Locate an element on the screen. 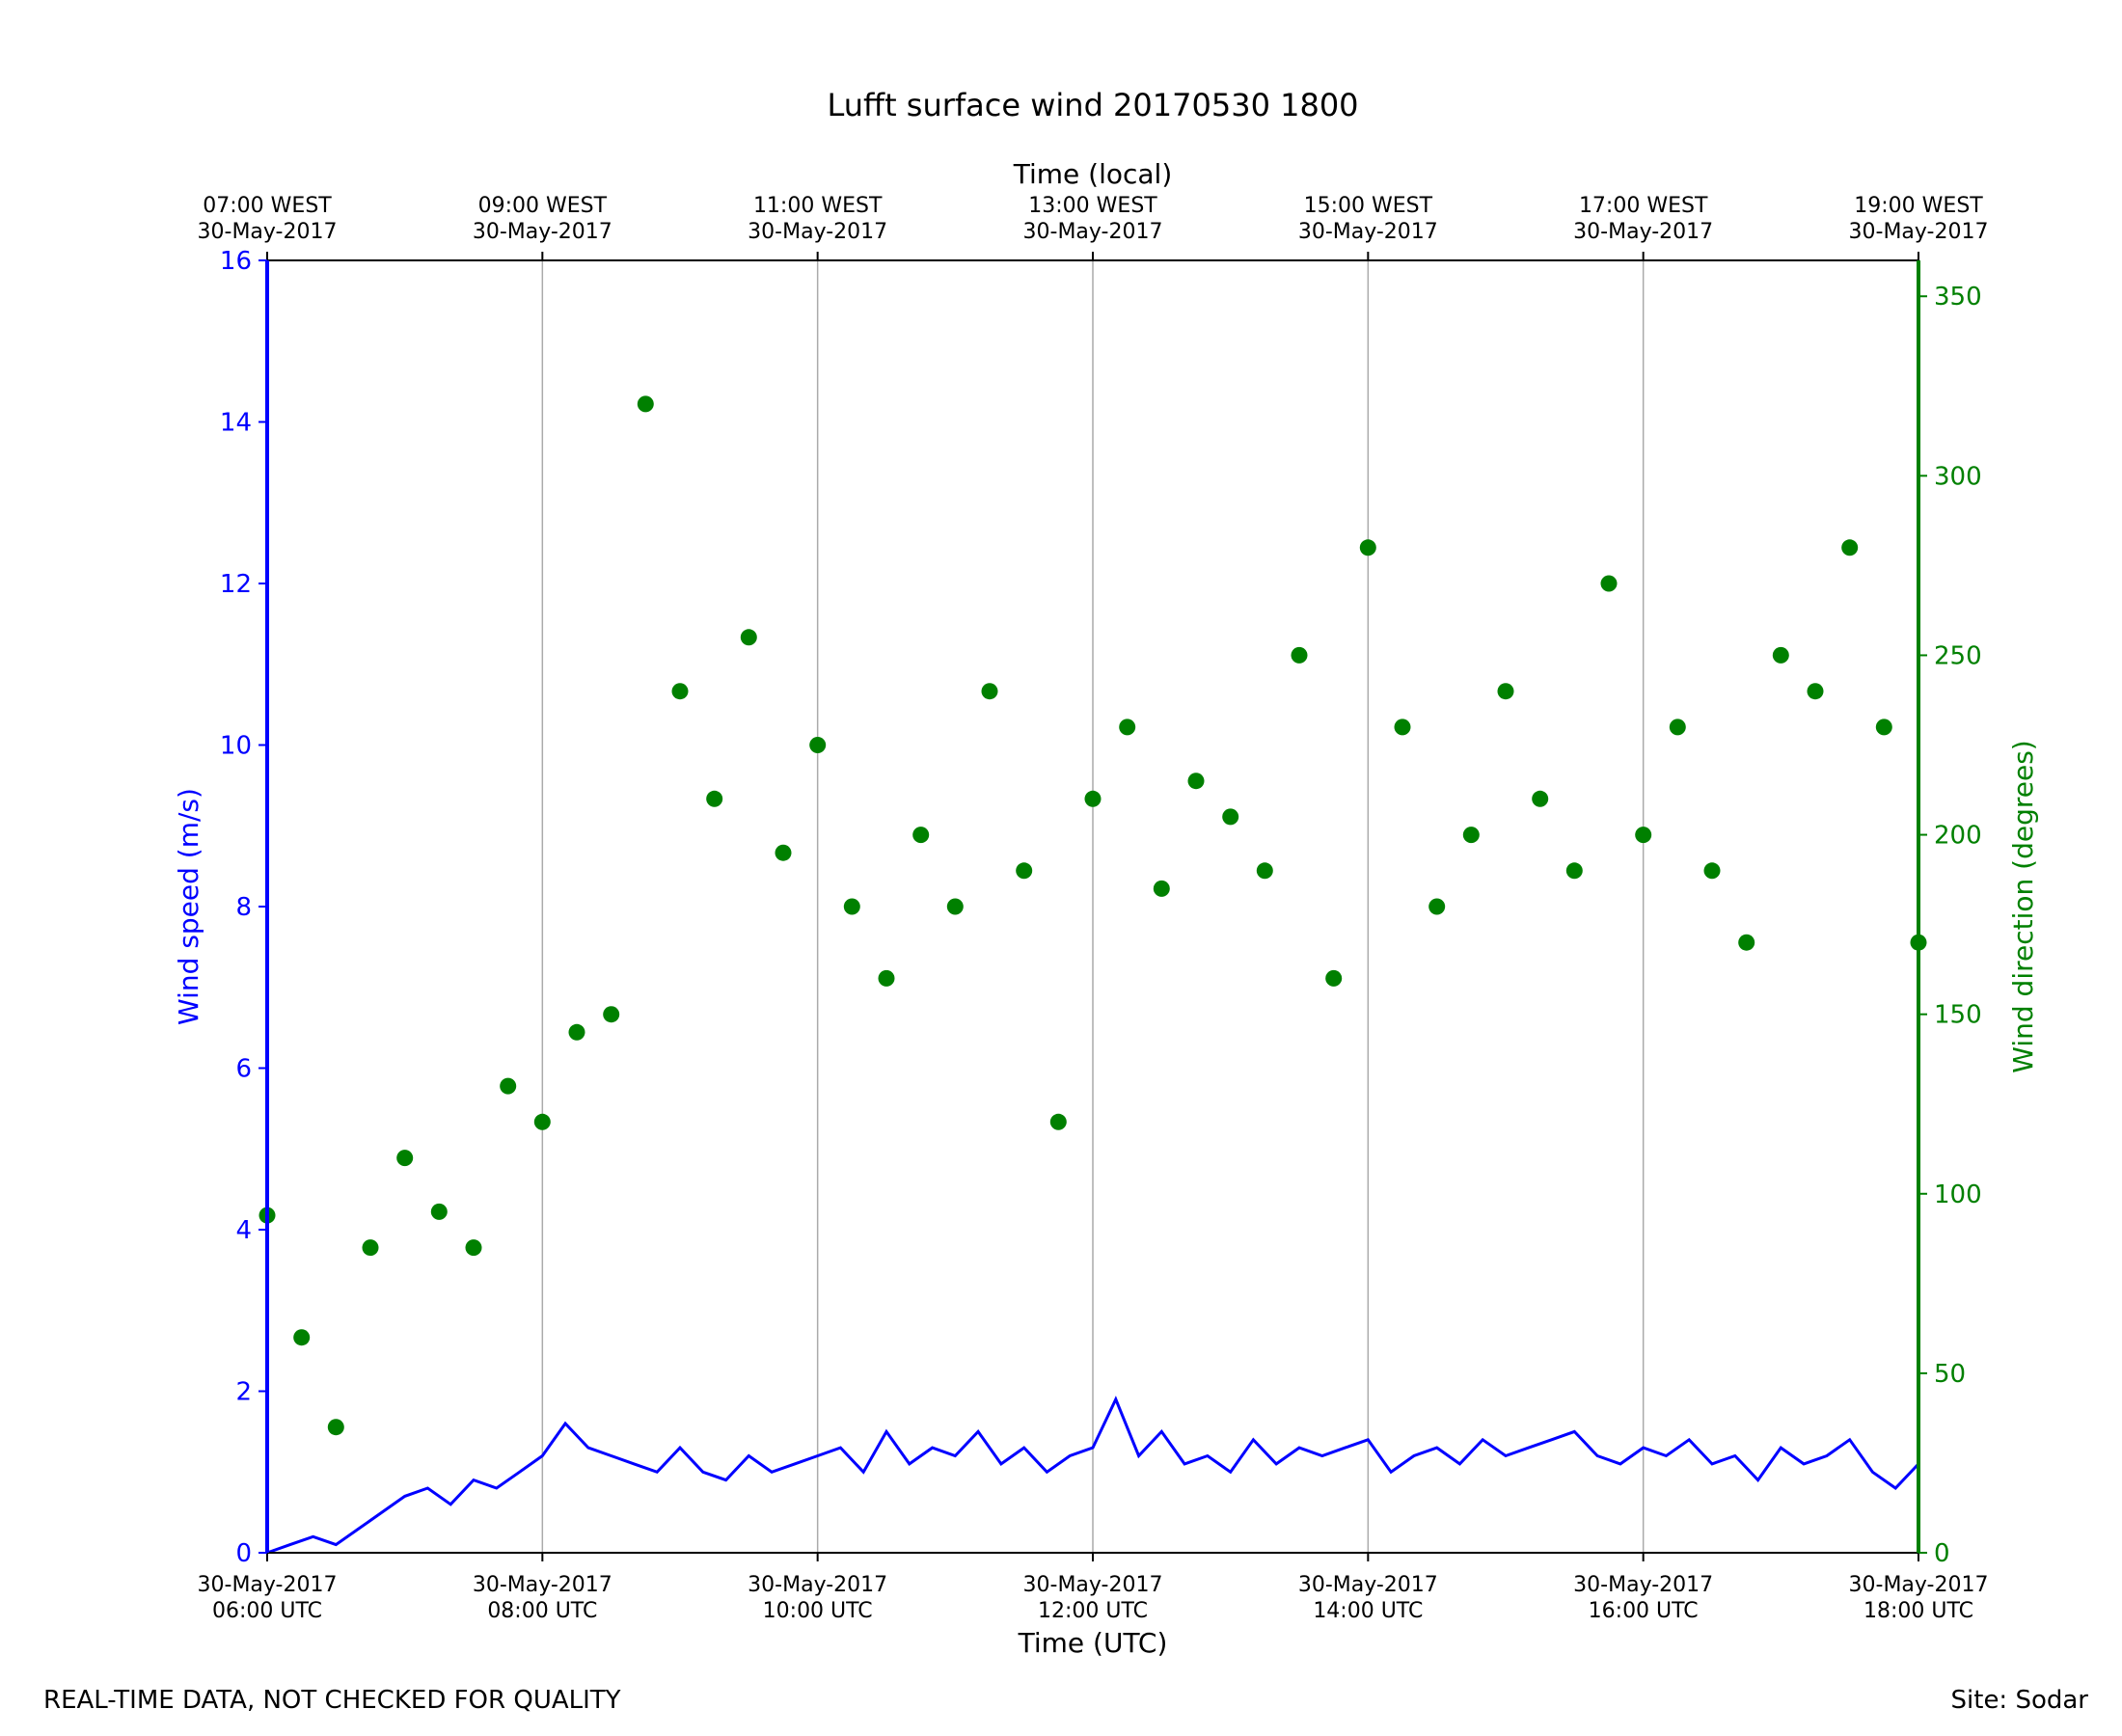  x-tick-label-time: 18:00 UTC is located at coordinates (1919, 1611).